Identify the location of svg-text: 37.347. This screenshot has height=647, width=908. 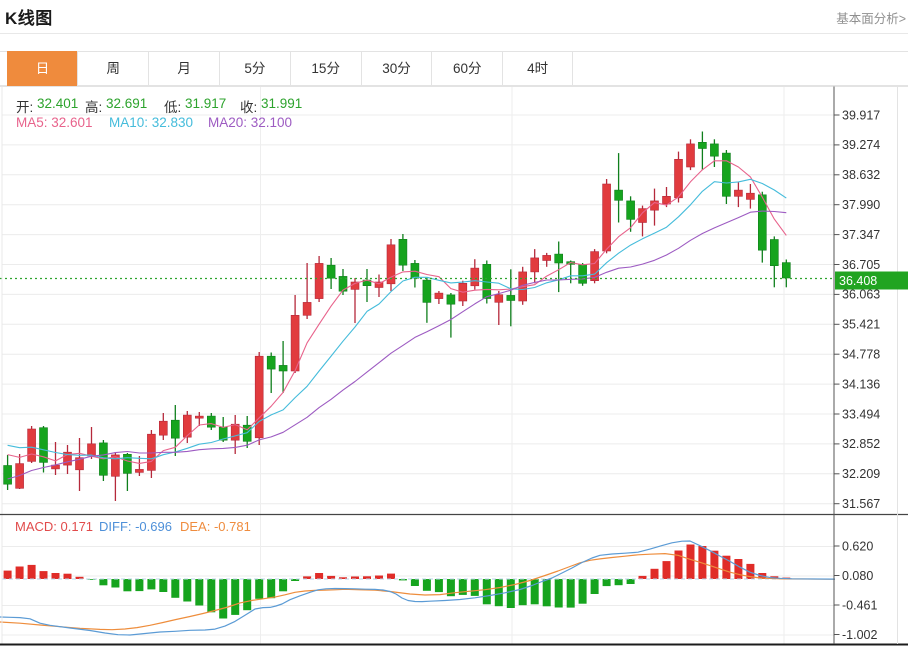
(861, 235).